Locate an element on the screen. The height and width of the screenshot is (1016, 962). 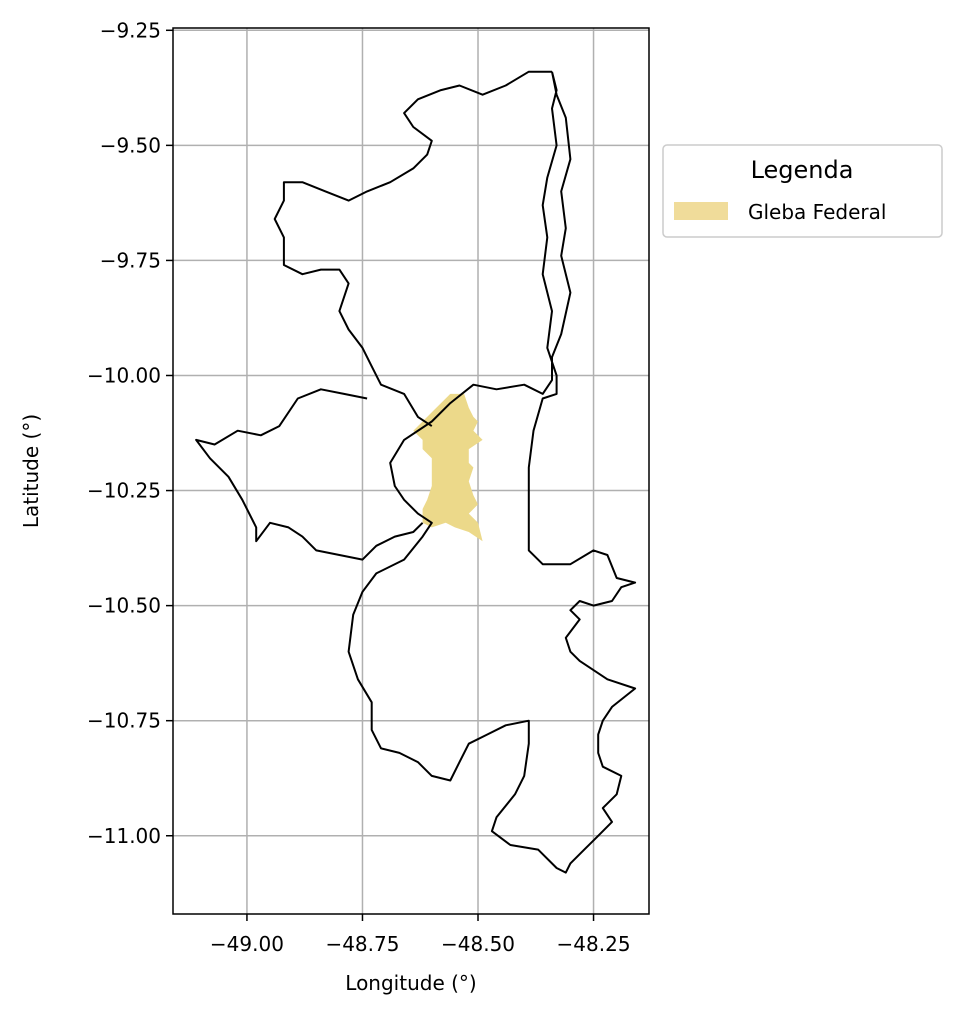
x-axis-ticks: −49.00 −48.75 −48.50 −48.25 is located at coordinates (420, 935).